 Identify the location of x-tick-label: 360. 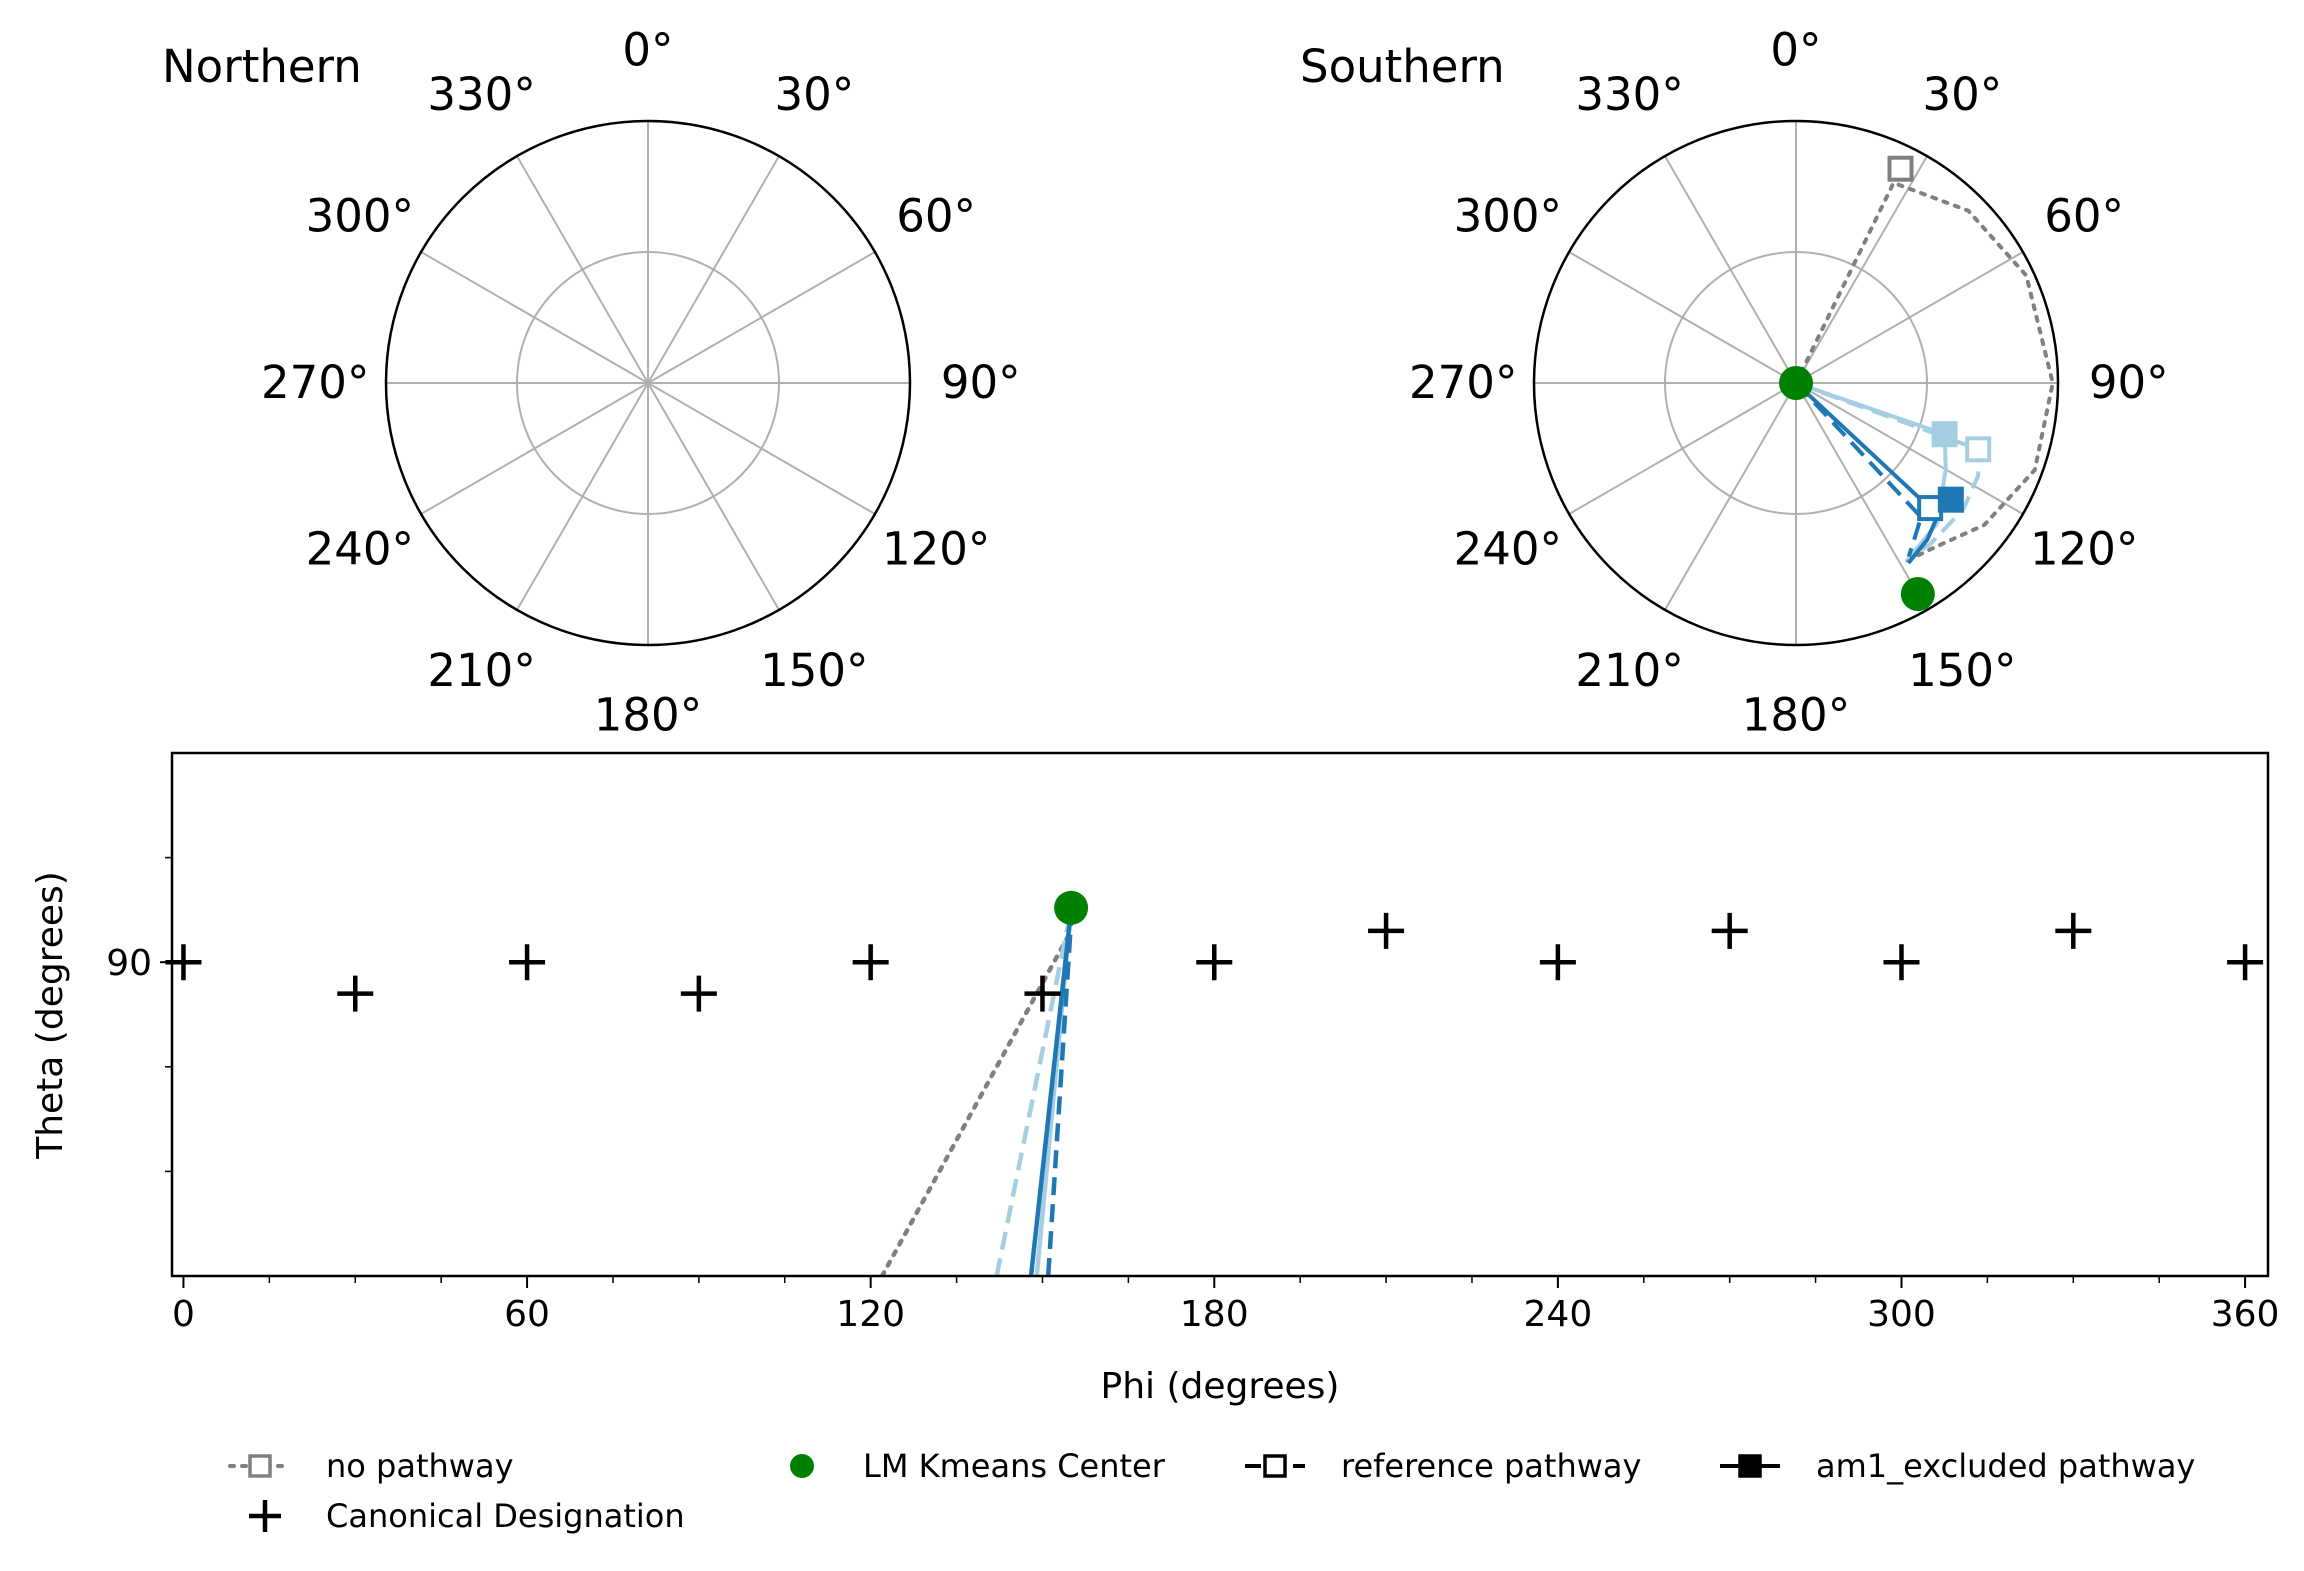
(2245, 1314).